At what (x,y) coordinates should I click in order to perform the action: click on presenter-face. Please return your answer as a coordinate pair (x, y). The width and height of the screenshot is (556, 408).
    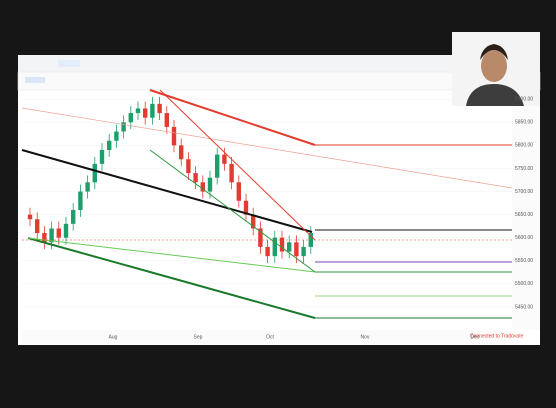
    Looking at the image, I should click on (494, 66).